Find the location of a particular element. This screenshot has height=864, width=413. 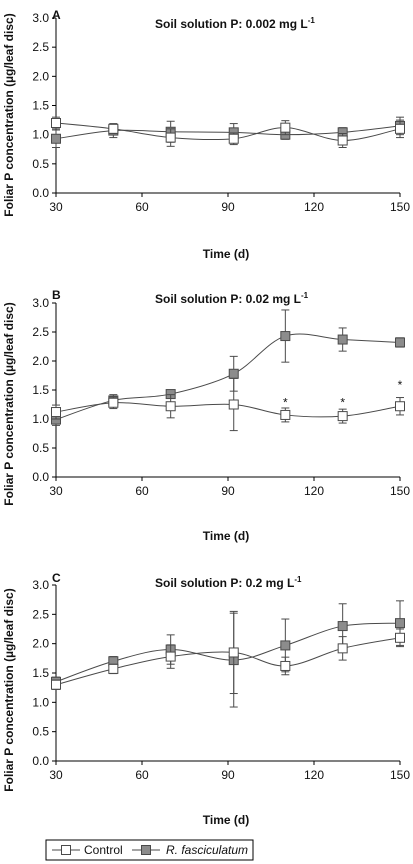

panel-title: Soil solution P: 0.2 mg L-1 is located at coordinates (228, 582).